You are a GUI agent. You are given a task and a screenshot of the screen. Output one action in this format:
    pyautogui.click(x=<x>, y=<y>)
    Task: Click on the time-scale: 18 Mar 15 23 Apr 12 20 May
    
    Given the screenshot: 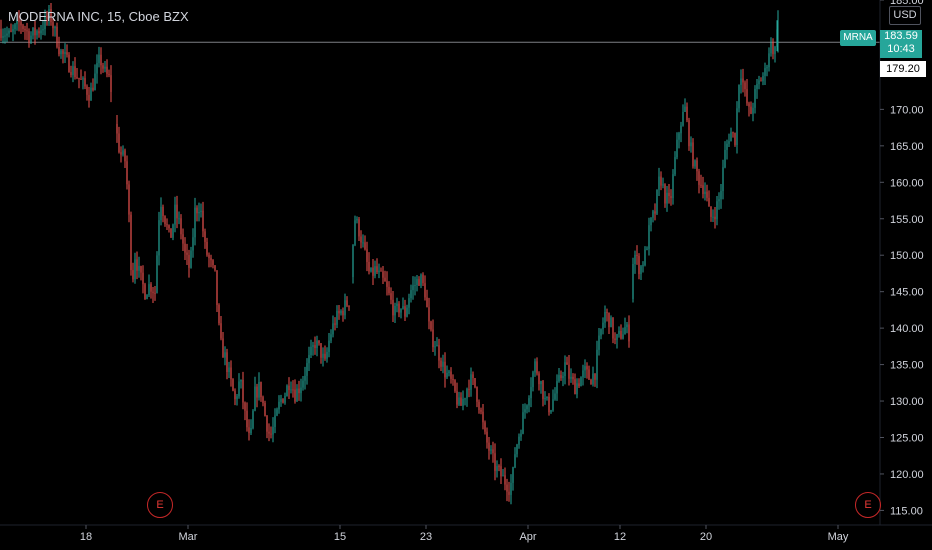 What is the action you would take?
    pyautogui.click(x=464, y=534)
    